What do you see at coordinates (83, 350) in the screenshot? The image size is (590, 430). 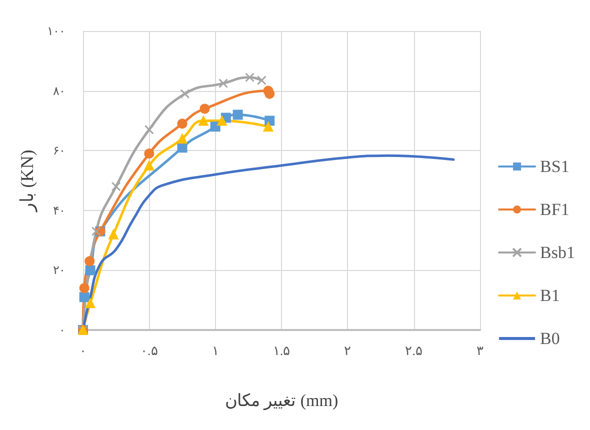 I see `x-tick-label: ۰` at bounding box center [83, 350].